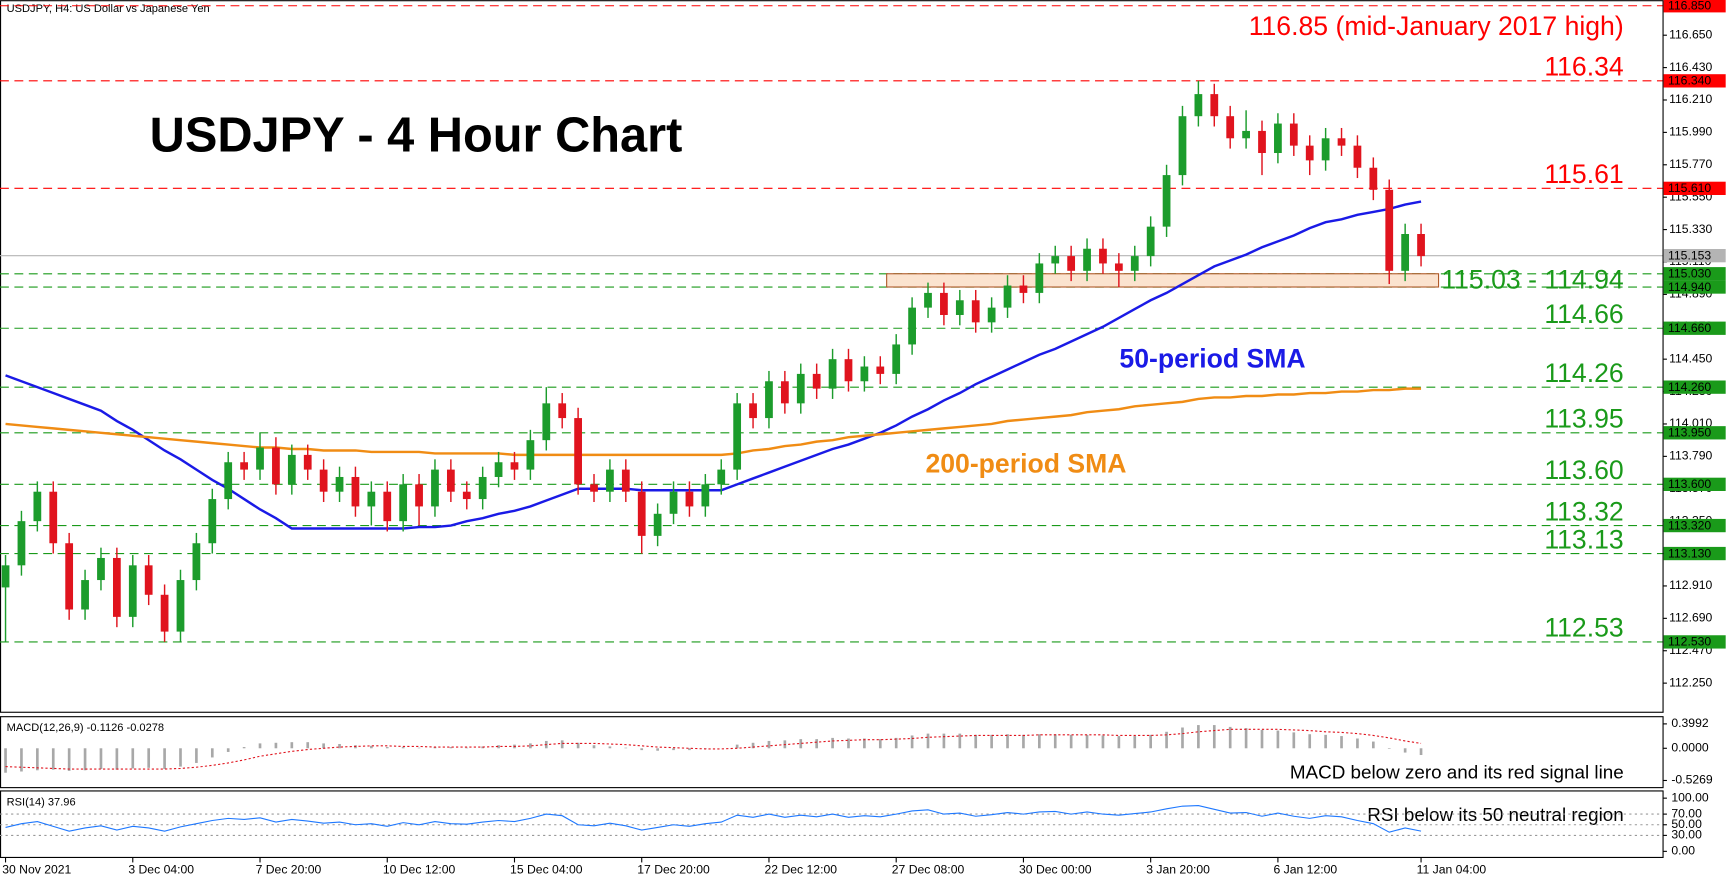 The height and width of the screenshot is (877, 1729). I want to click on rsi-line, so click(713, 819).